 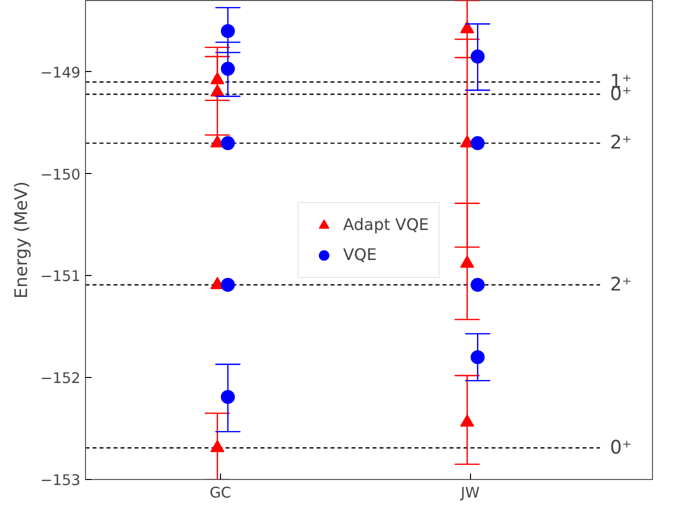 What do you see at coordinates (60, 277) in the screenshot?
I see `y-tick-label: −151` at bounding box center [60, 277].